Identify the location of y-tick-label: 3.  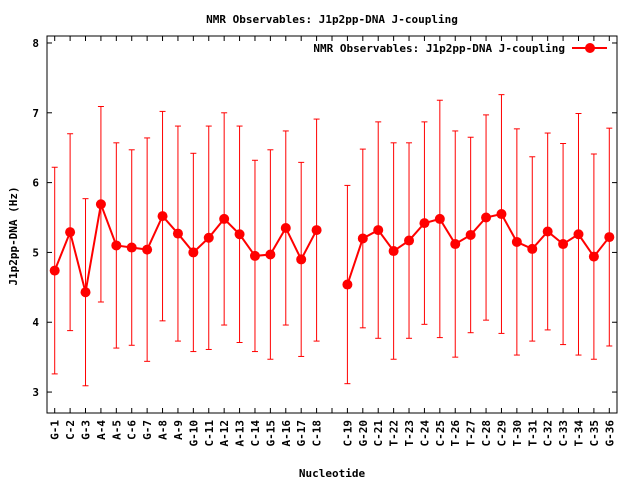
(35, 392).